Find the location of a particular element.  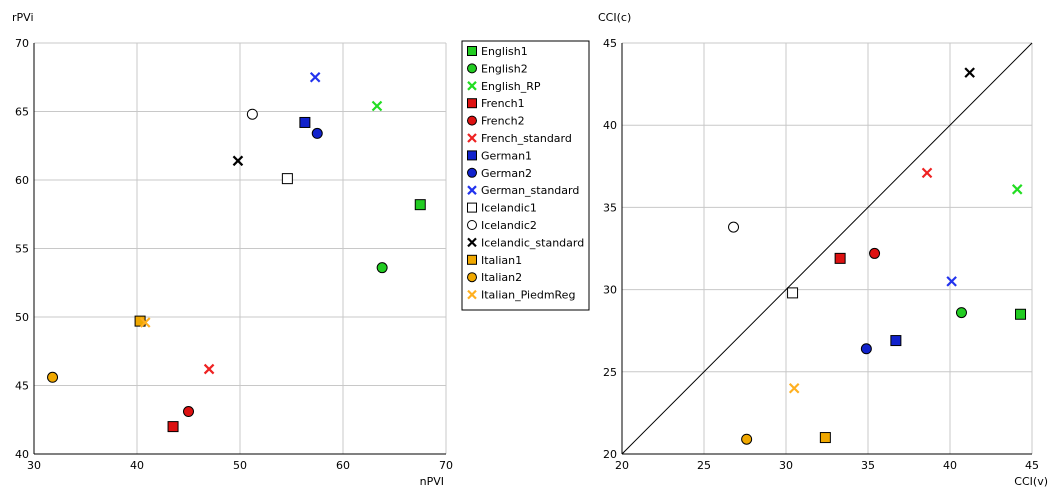

legend-item-french-standard: French_standard is located at coordinates (519, 138).